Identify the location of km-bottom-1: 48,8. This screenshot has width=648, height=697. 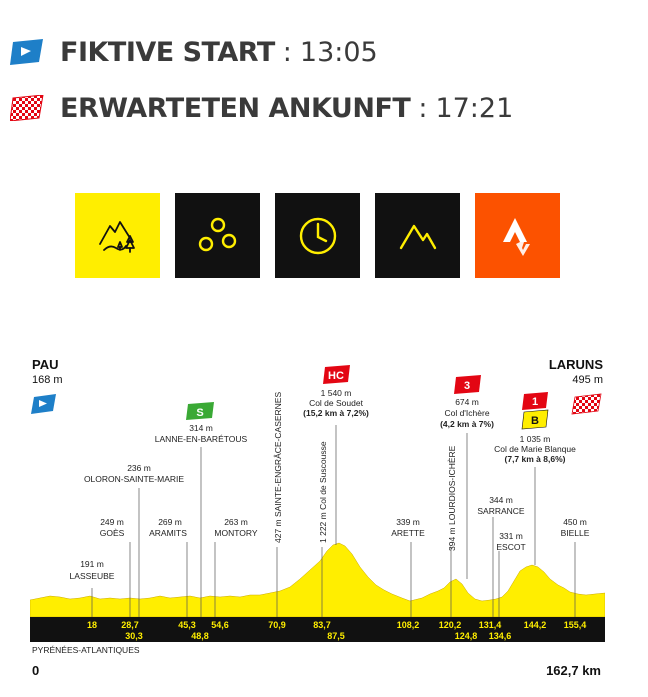
(200, 636).